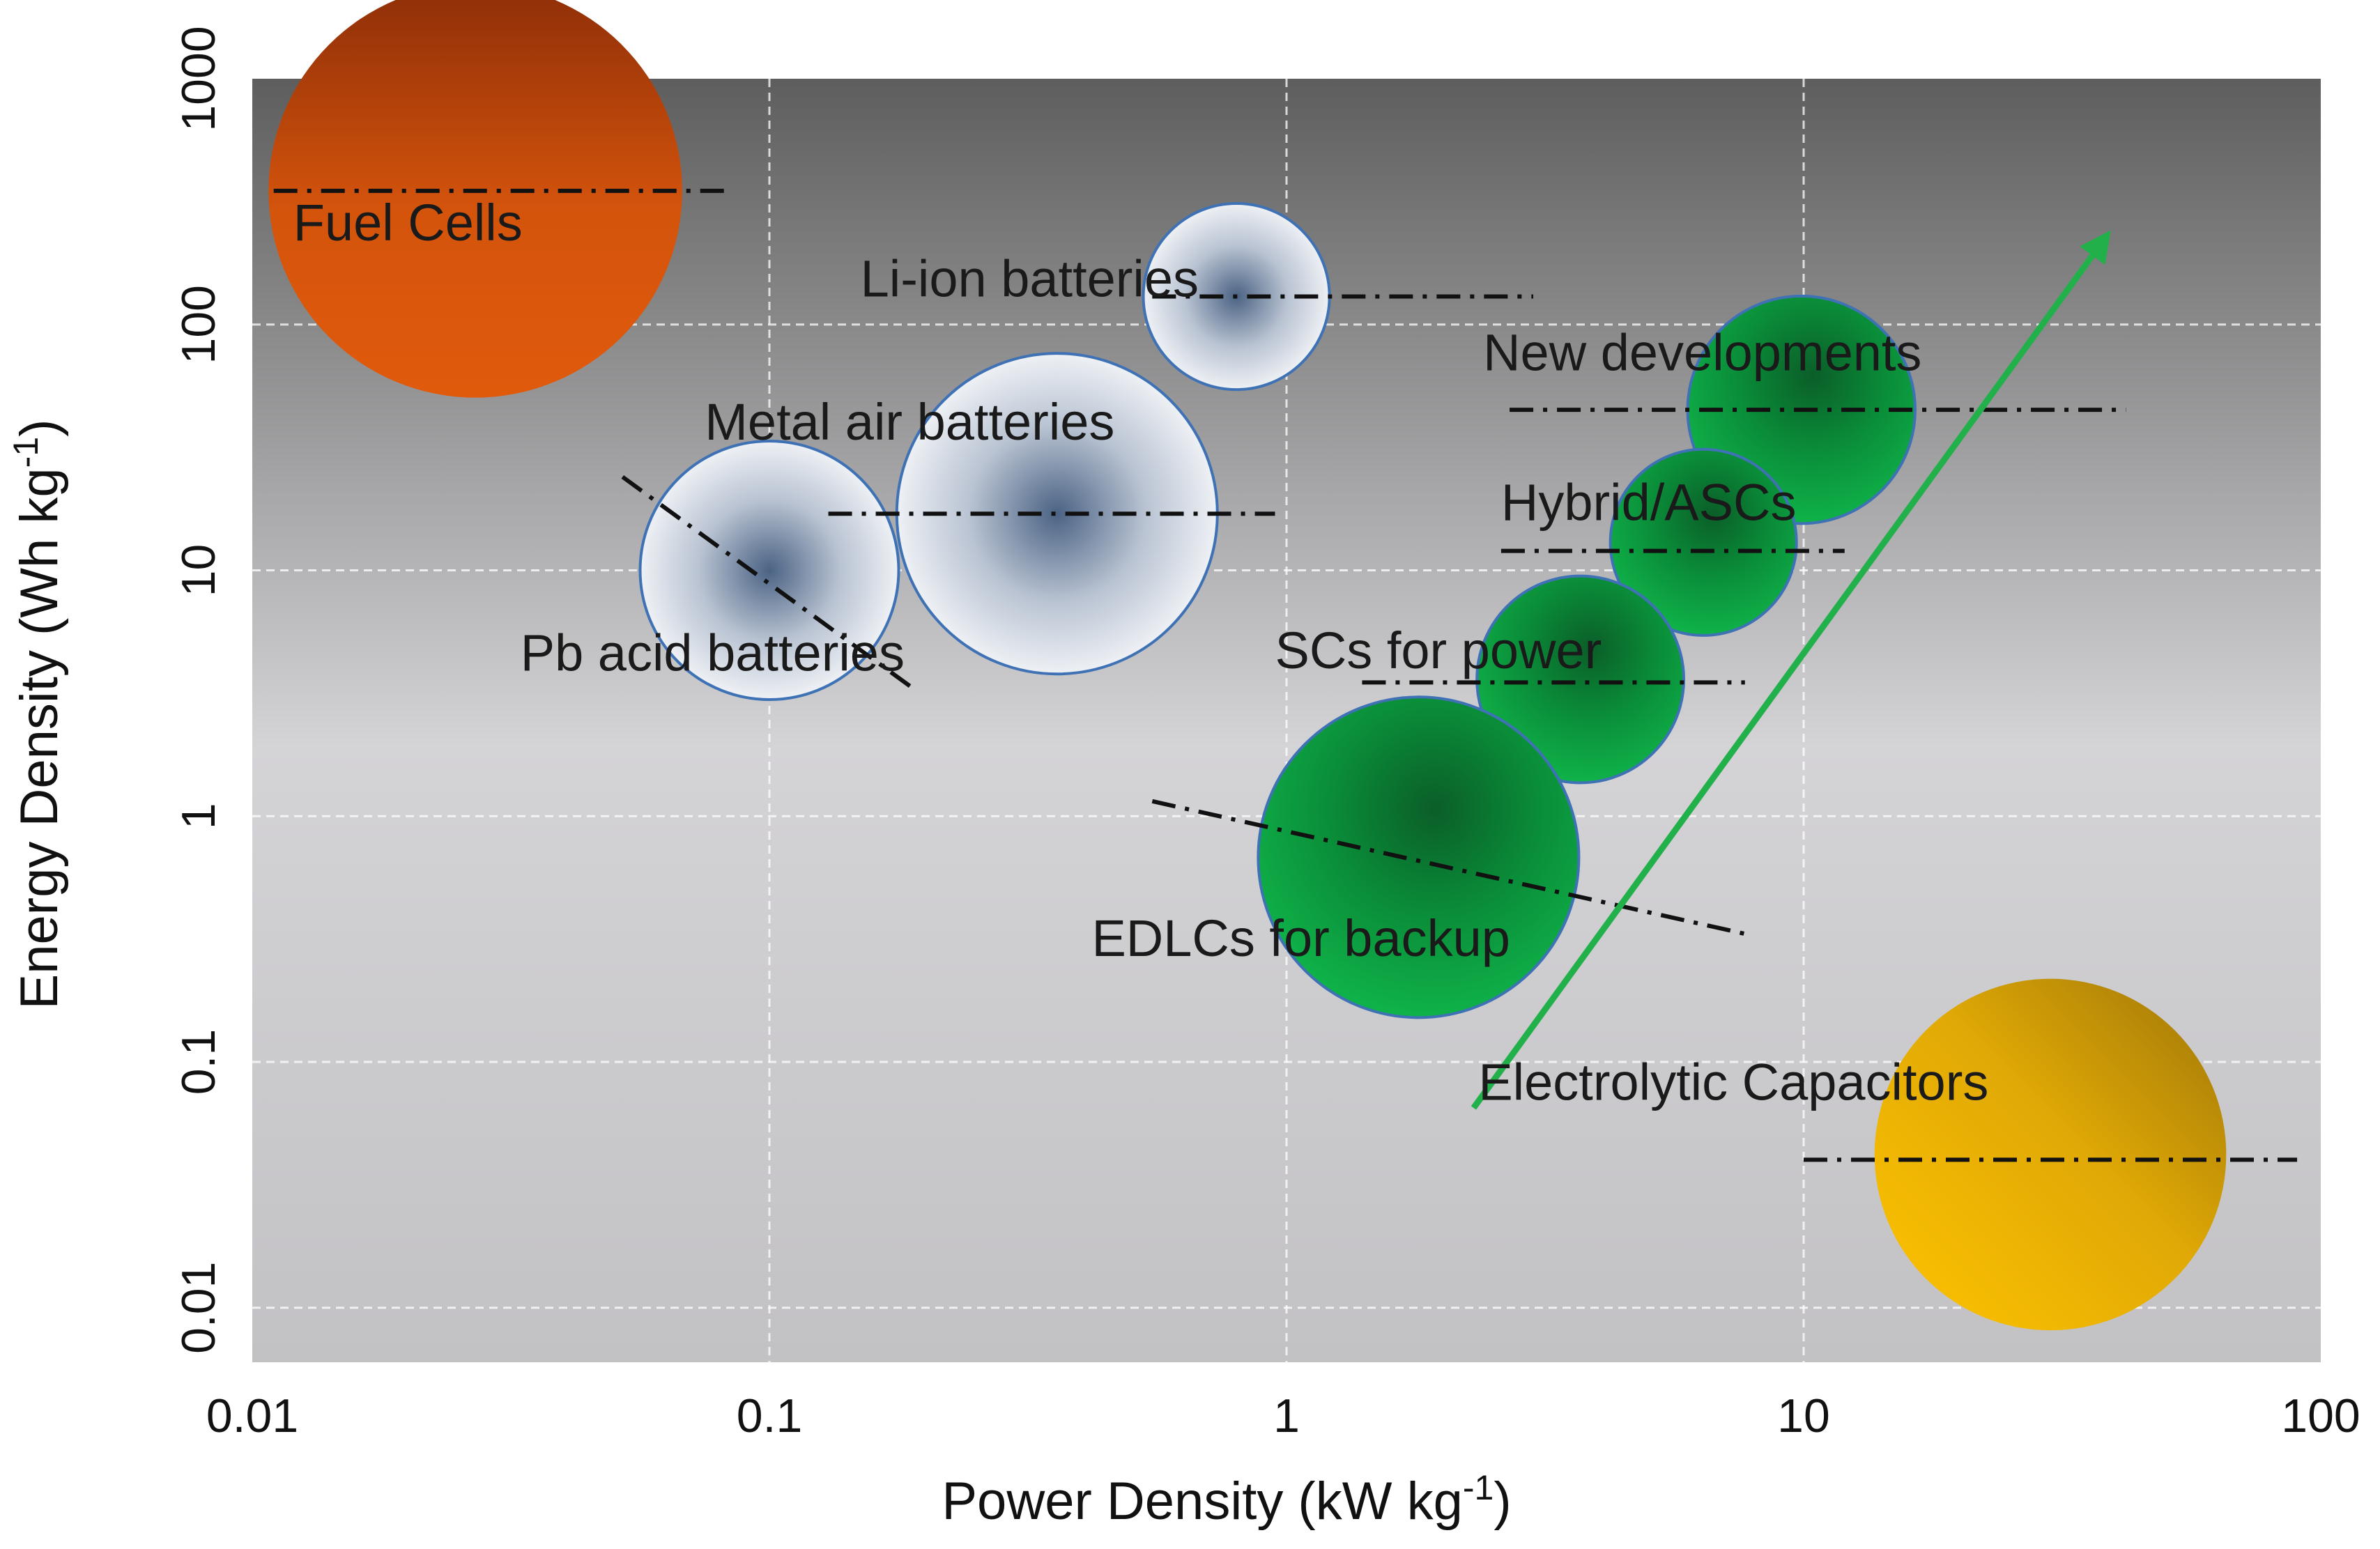 Image resolution: width=2380 pixels, height=1549 pixels. I want to click on x-axis-label: Power Density (kW kg-1), so click(1226, 1499).